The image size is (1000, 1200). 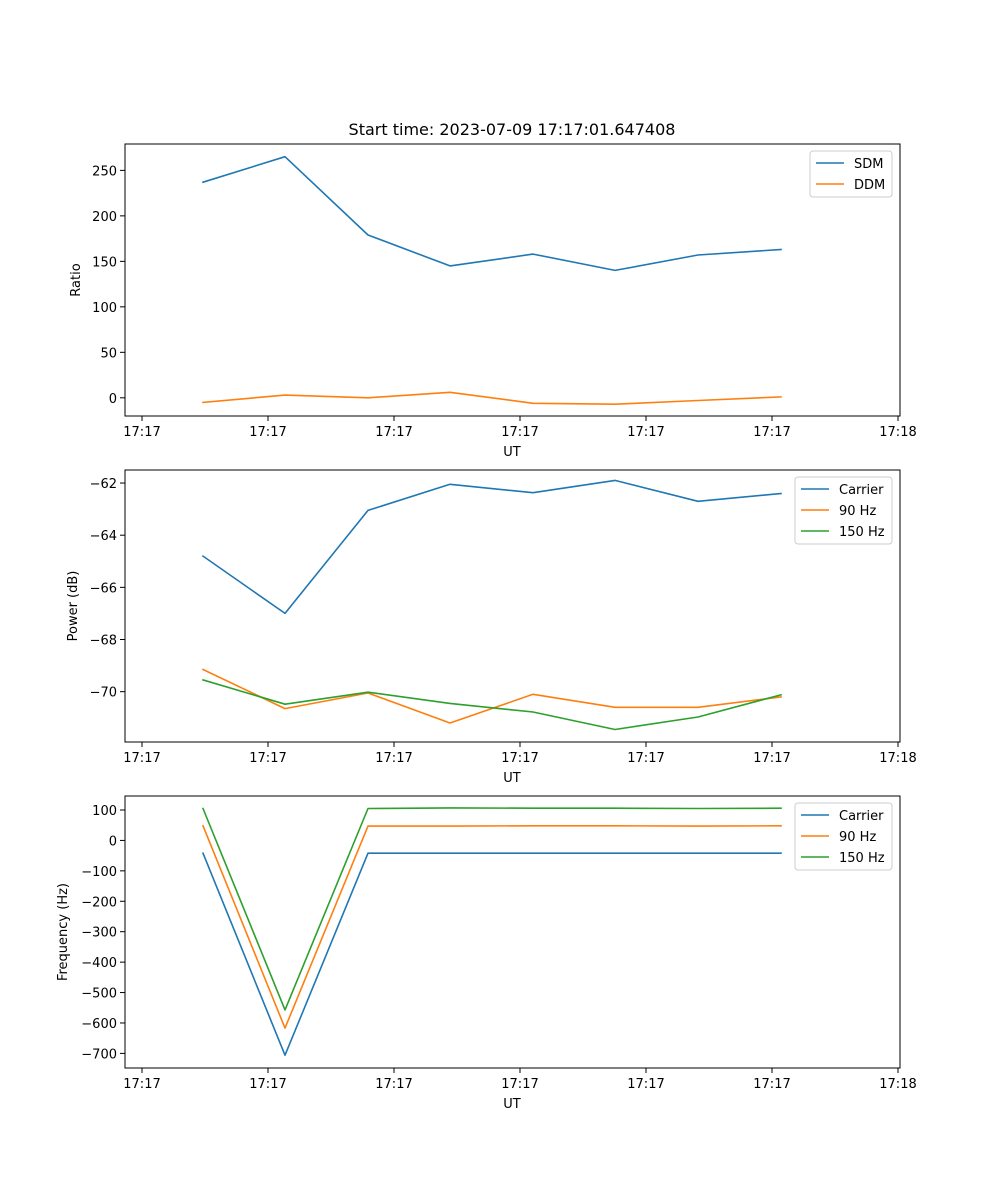 I want to click on frequency-x-tick-label: 17:18, so click(x=897, y=1084).